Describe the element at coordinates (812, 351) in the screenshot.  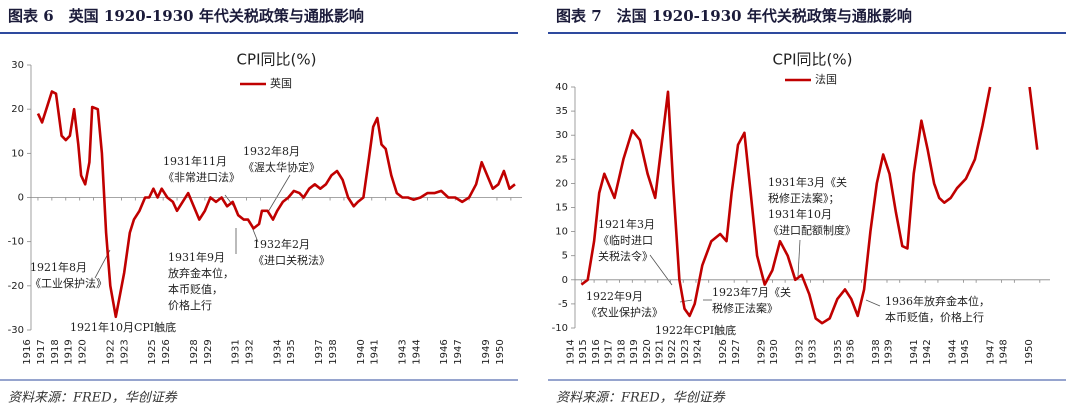
I see `x-tick-label: 1933` at that location.